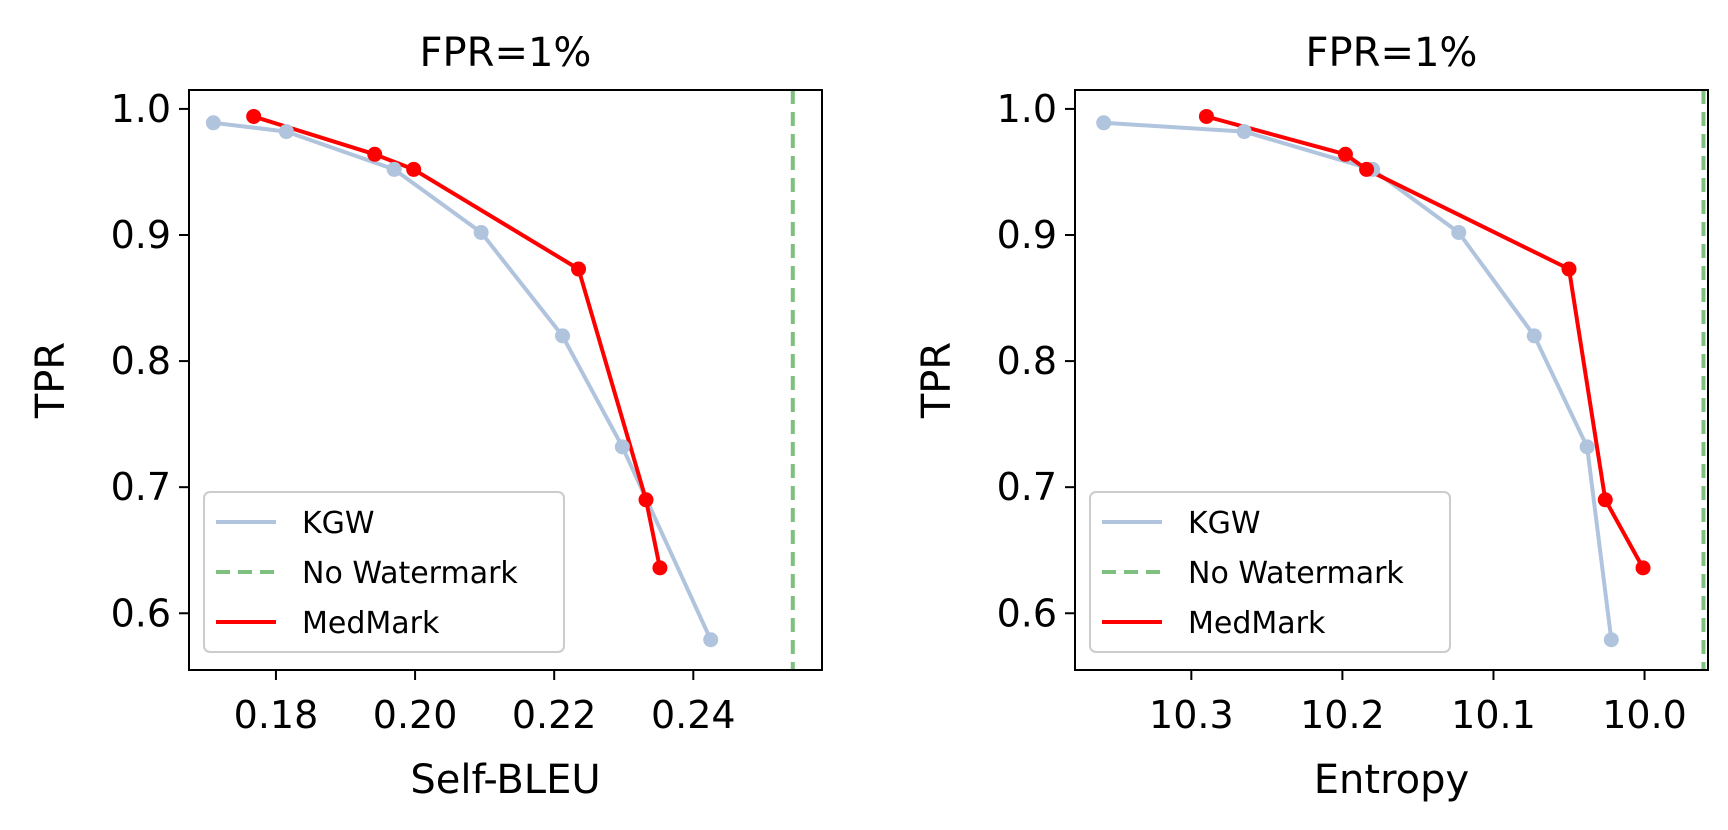  What do you see at coordinates (276, 715) in the screenshot?
I see `x-tick-label: 0.18` at bounding box center [276, 715].